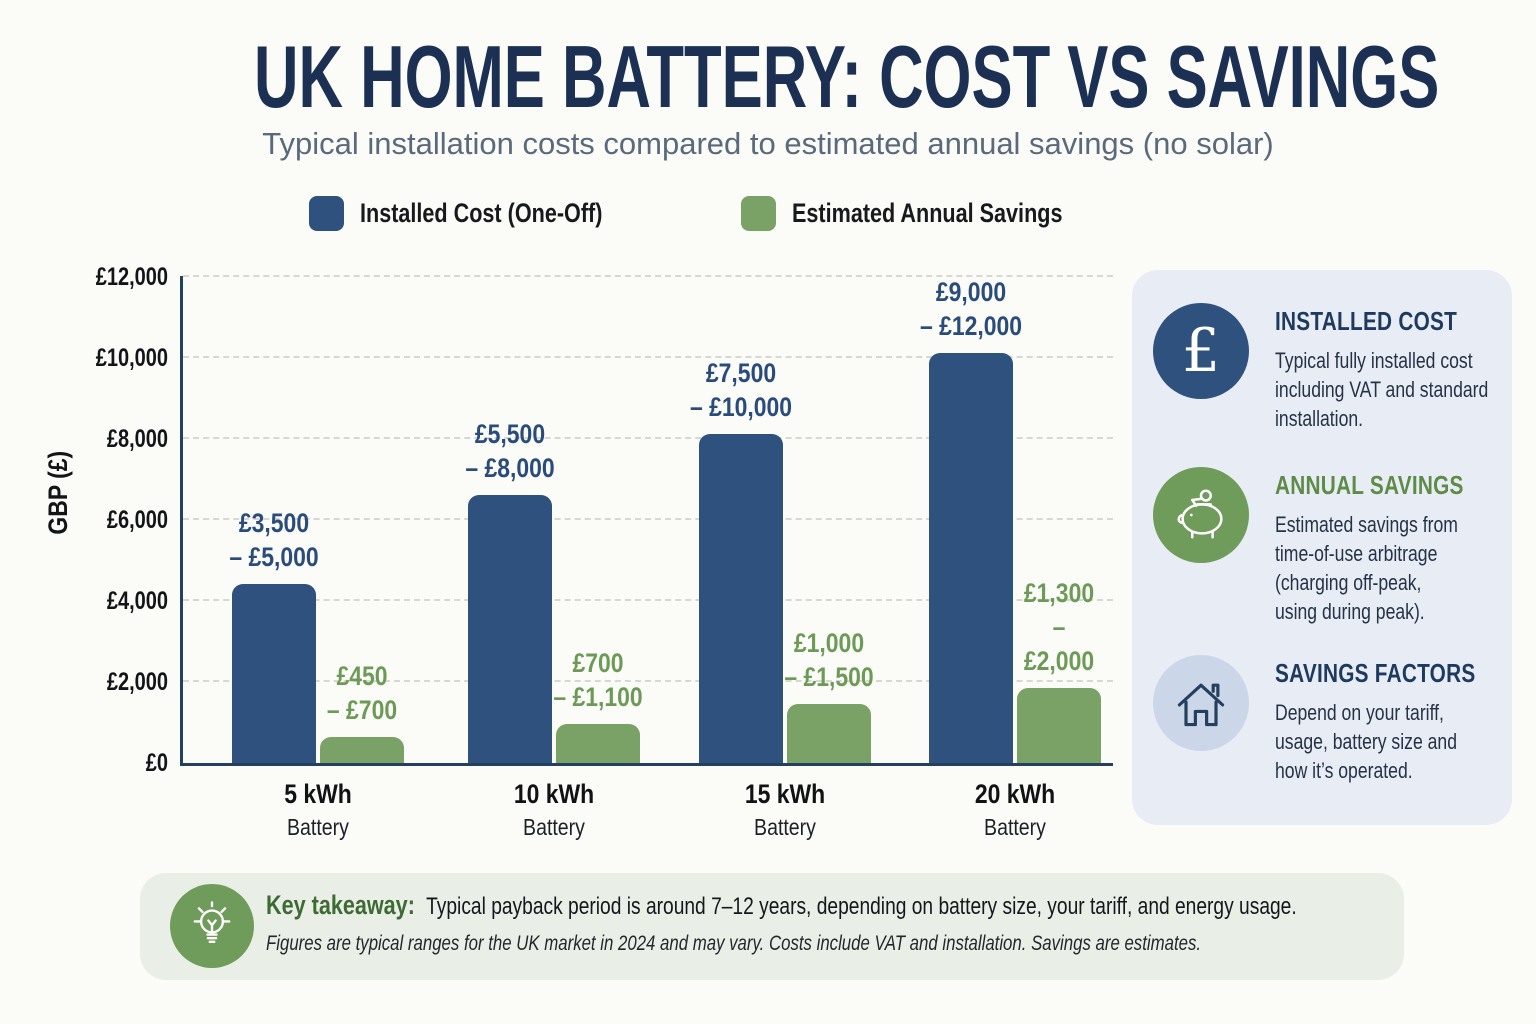 The width and height of the screenshot is (1536, 1024). What do you see at coordinates (1015, 794) in the screenshot?
I see `category-size-label: 20 kWh` at bounding box center [1015, 794].